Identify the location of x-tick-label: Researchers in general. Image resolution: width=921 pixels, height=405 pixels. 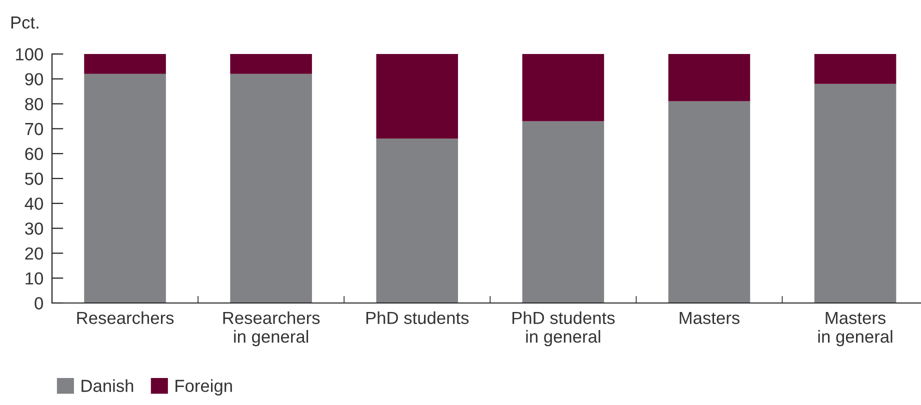
(271, 328).